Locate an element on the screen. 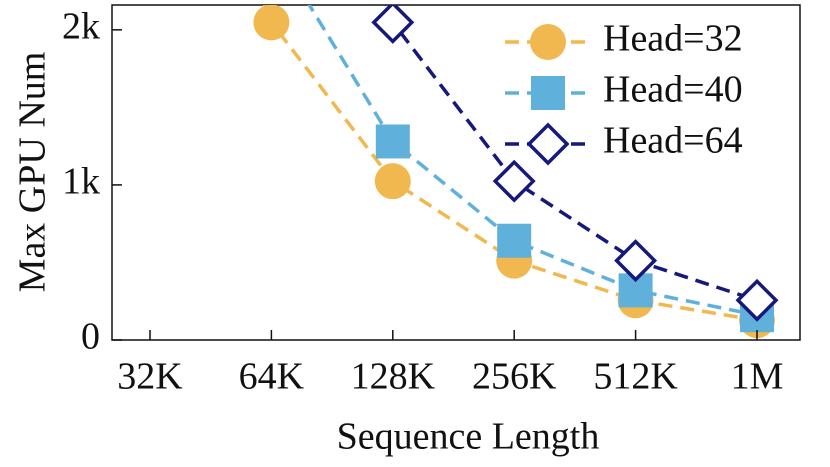 The width and height of the screenshot is (830, 467). y-axis-label: Max GPU Num is located at coordinates (33, 172).